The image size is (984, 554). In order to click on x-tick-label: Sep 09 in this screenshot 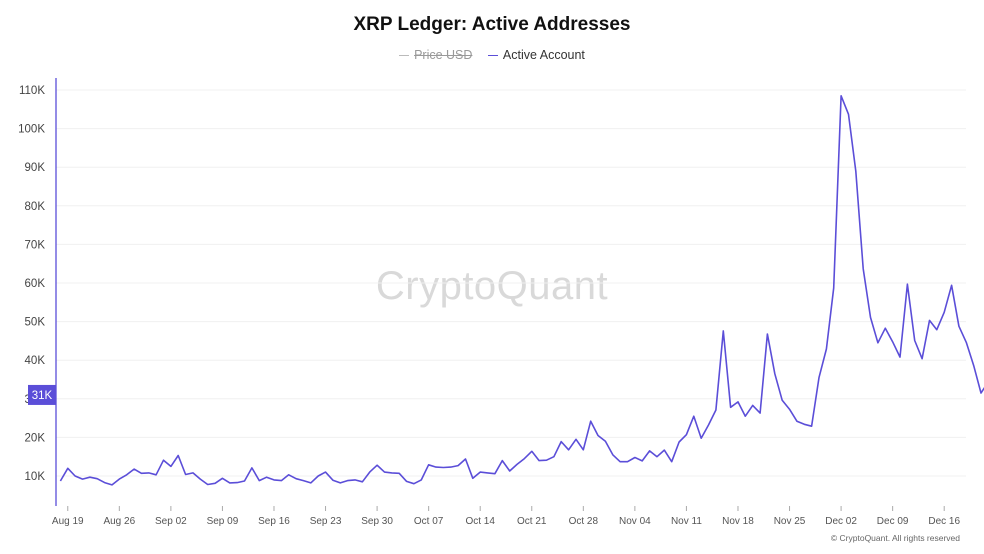, I will do `click(223, 521)`.